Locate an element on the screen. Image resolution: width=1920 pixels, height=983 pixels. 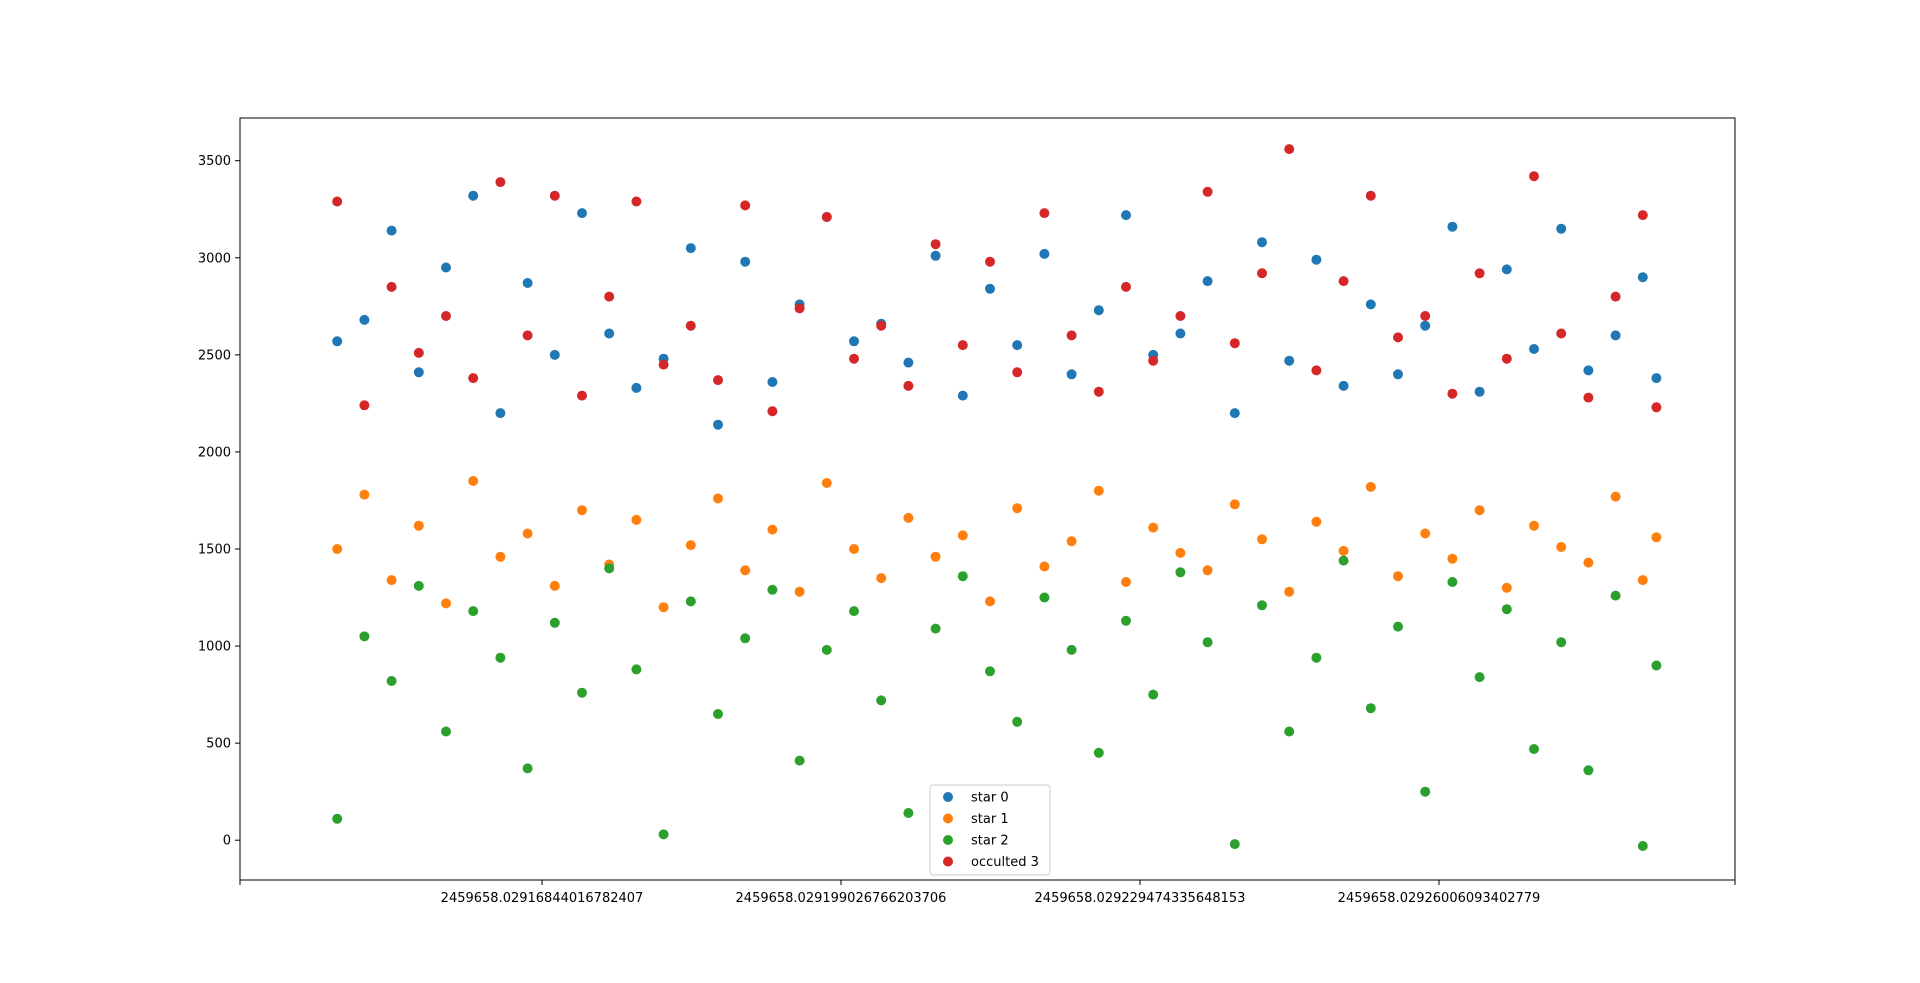
legend-label-0: star 0 is located at coordinates (990, 798).